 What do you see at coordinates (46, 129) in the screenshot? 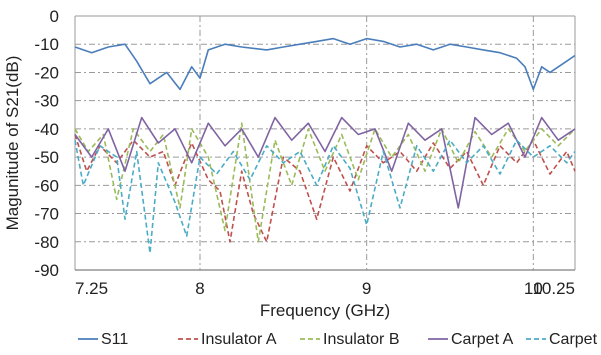
I see `y-tick-label-4: -40` at bounding box center [46, 129].